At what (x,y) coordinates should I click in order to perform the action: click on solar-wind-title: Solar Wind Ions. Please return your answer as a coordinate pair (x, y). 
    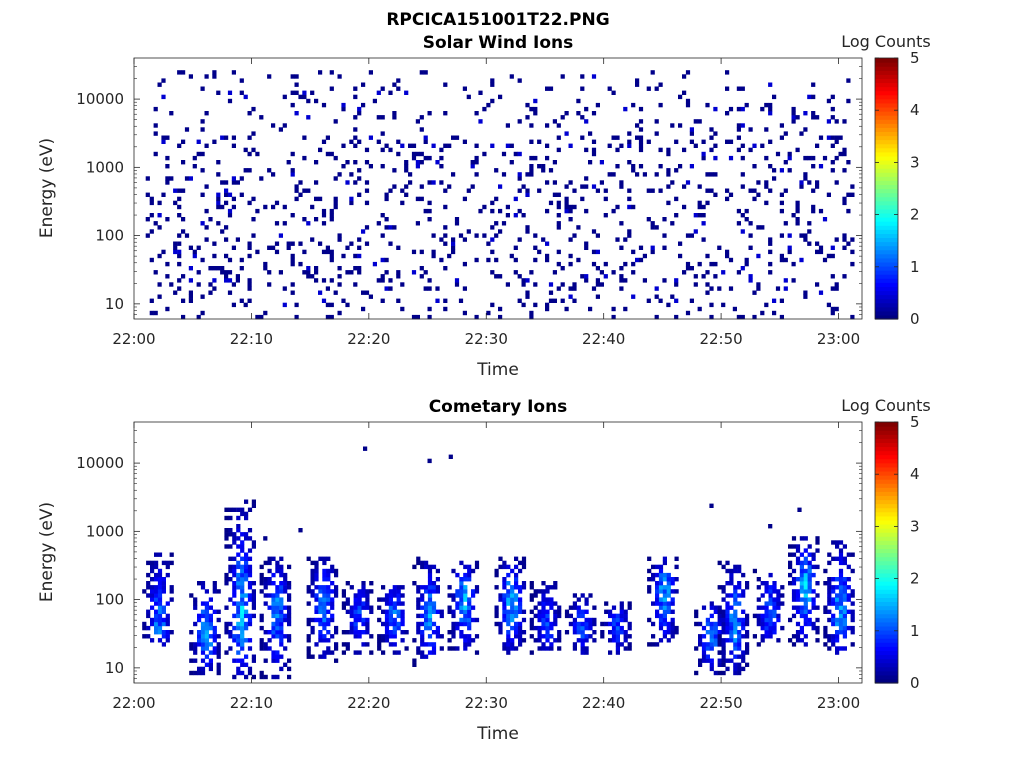
    Looking at the image, I should click on (498, 43).